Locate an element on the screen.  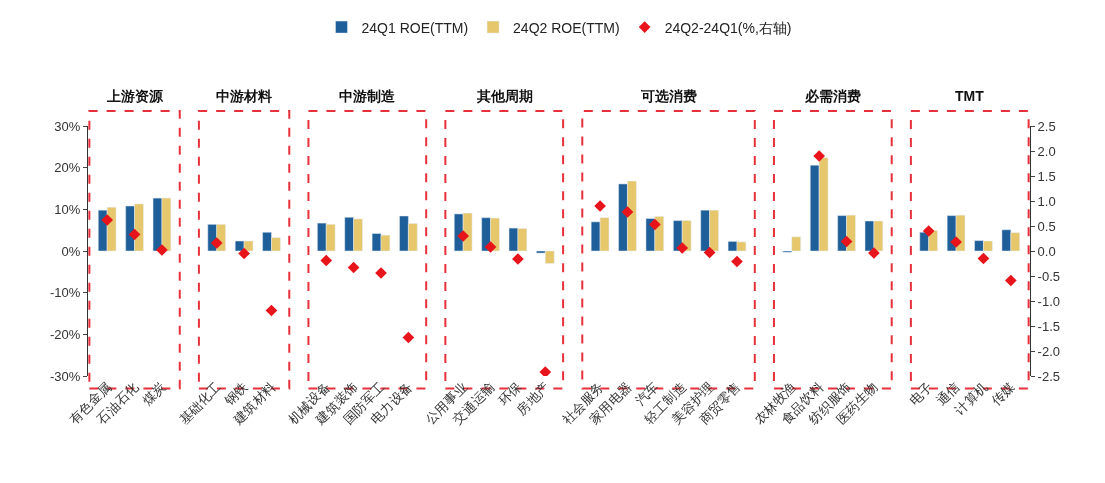
x-tick-label: 传媒 is located at coordinates (1003, 394).